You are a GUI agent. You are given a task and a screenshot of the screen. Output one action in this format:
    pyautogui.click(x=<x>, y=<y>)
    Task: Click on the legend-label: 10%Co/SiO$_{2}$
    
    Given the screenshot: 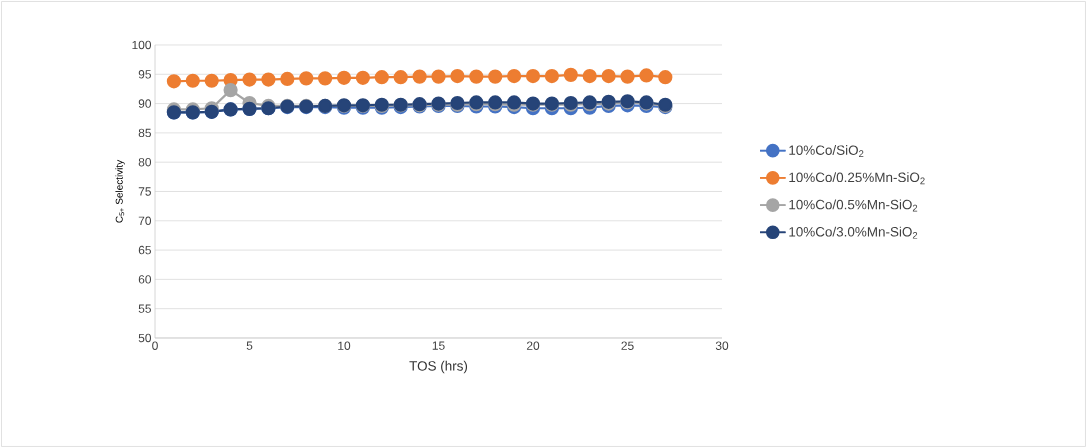 What is the action you would take?
    pyautogui.click(x=826, y=151)
    